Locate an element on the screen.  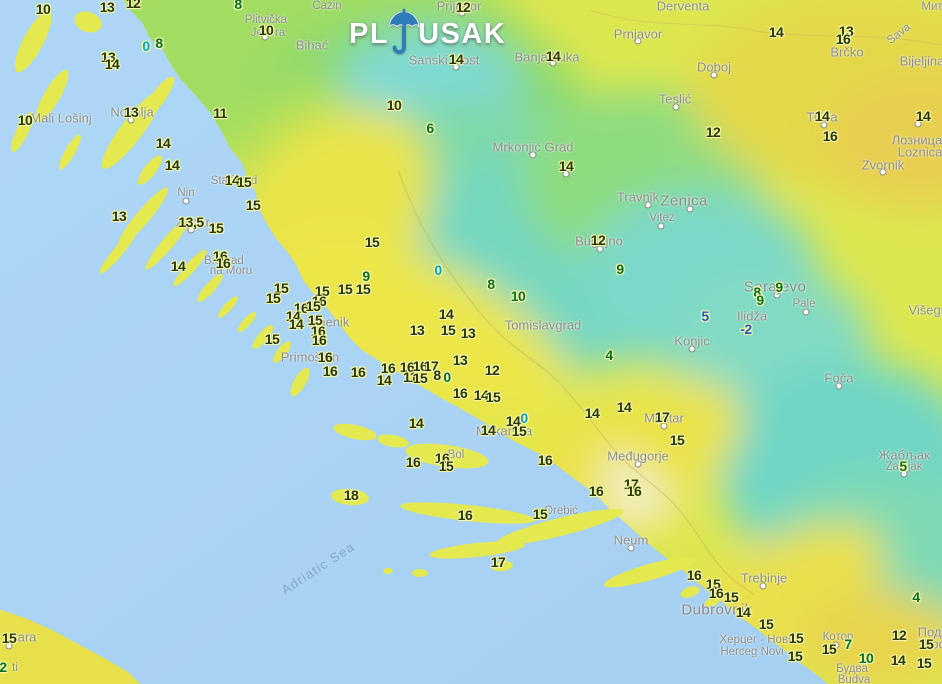
temp-station: 13,5 is located at coordinates (191, 222).